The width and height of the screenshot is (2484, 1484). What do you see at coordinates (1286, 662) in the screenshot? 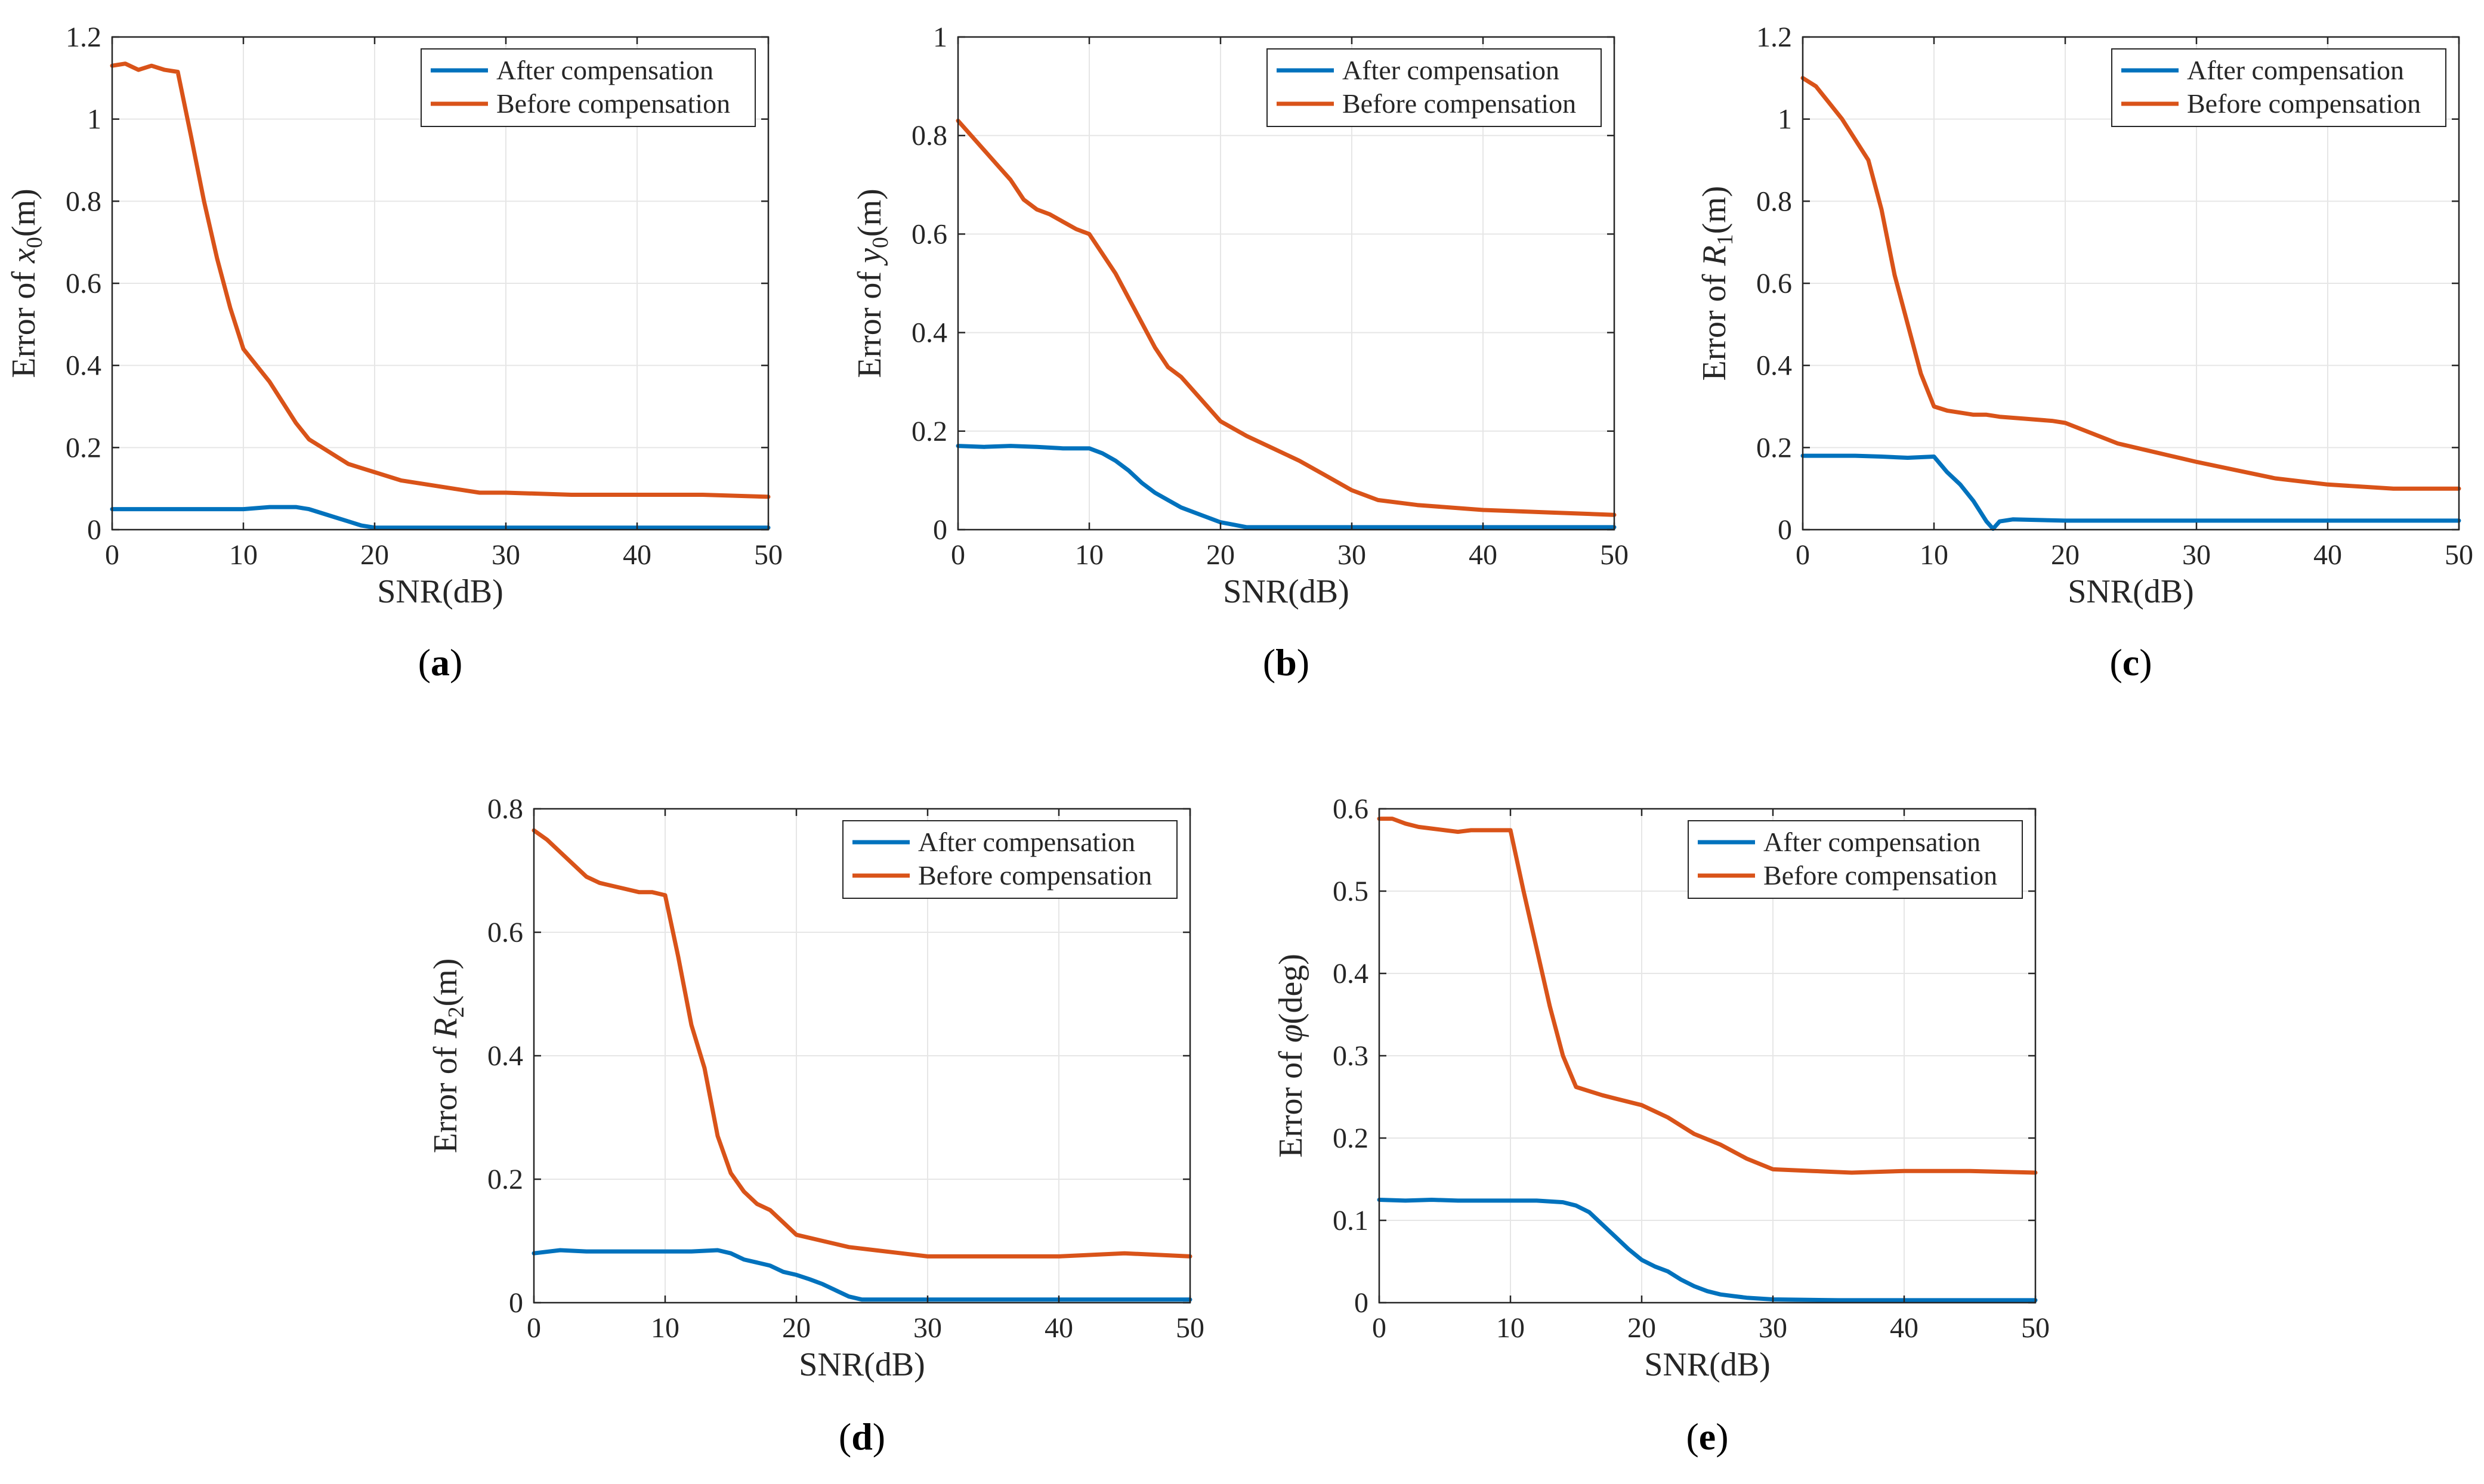
I see `panel-caption: (b)` at bounding box center [1286, 662].